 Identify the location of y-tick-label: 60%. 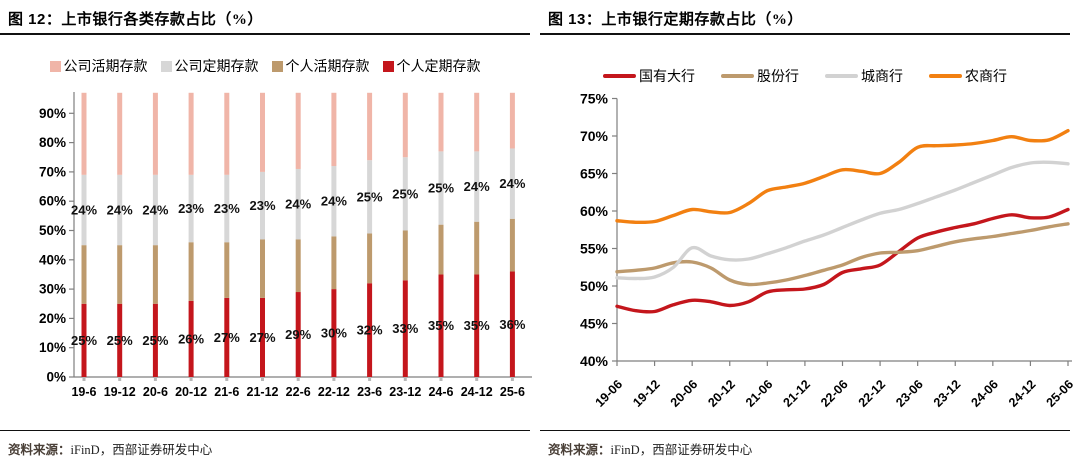
(52, 201).